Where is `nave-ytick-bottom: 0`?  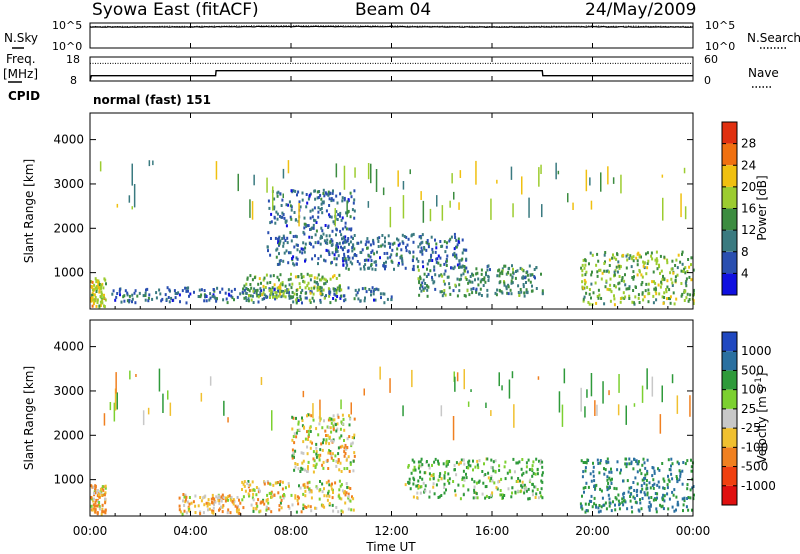
nave-ytick-bottom: 0 is located at coordinates (707, 80).